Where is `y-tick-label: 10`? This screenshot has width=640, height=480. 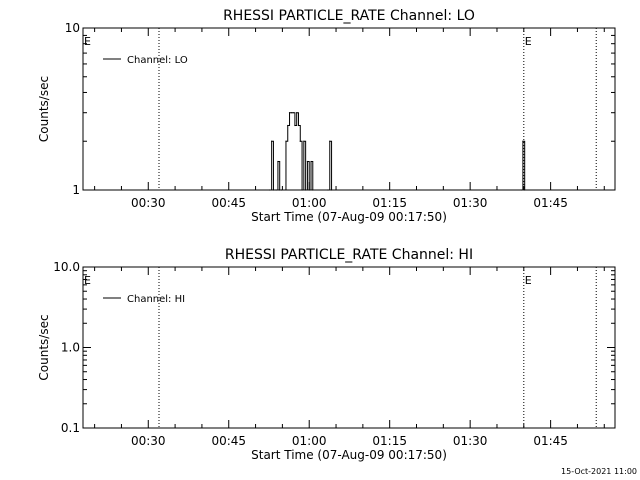
y-tick-label: 10 is located at coordinates (72, 28).